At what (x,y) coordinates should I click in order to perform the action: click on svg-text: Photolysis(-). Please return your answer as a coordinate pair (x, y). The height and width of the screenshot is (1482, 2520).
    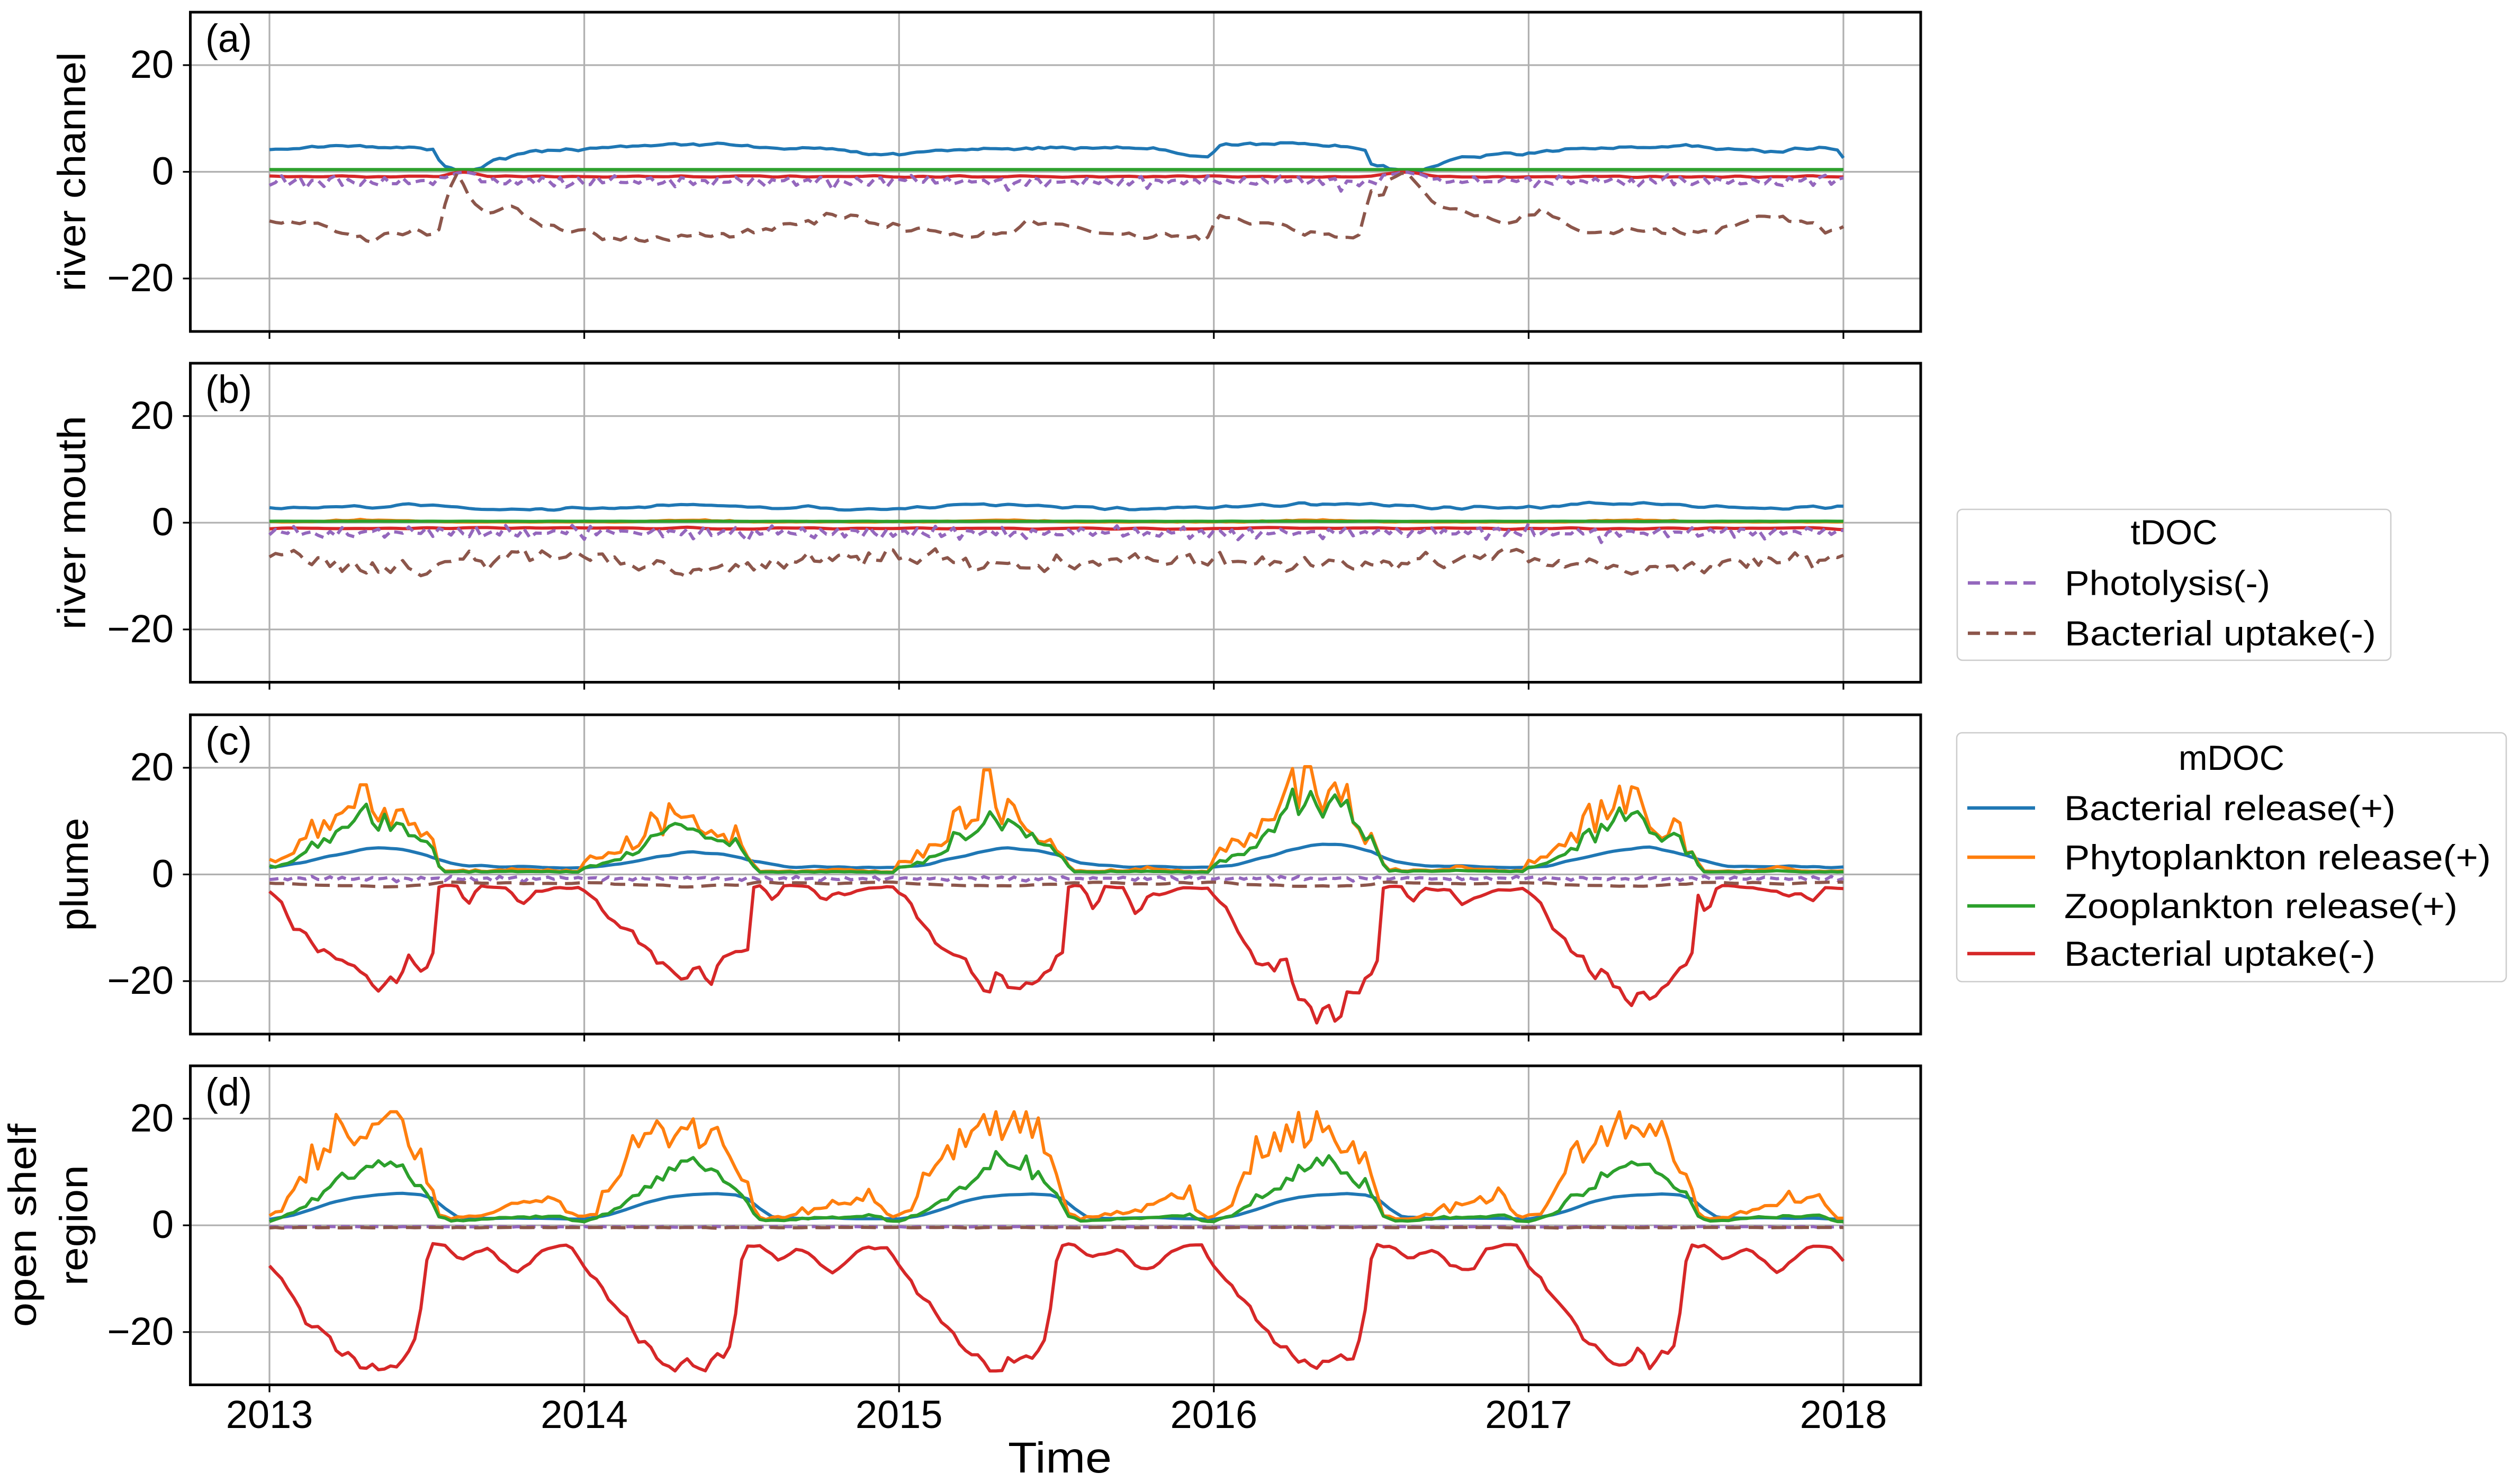
    Looking at the image, I should click on (2167, 583).